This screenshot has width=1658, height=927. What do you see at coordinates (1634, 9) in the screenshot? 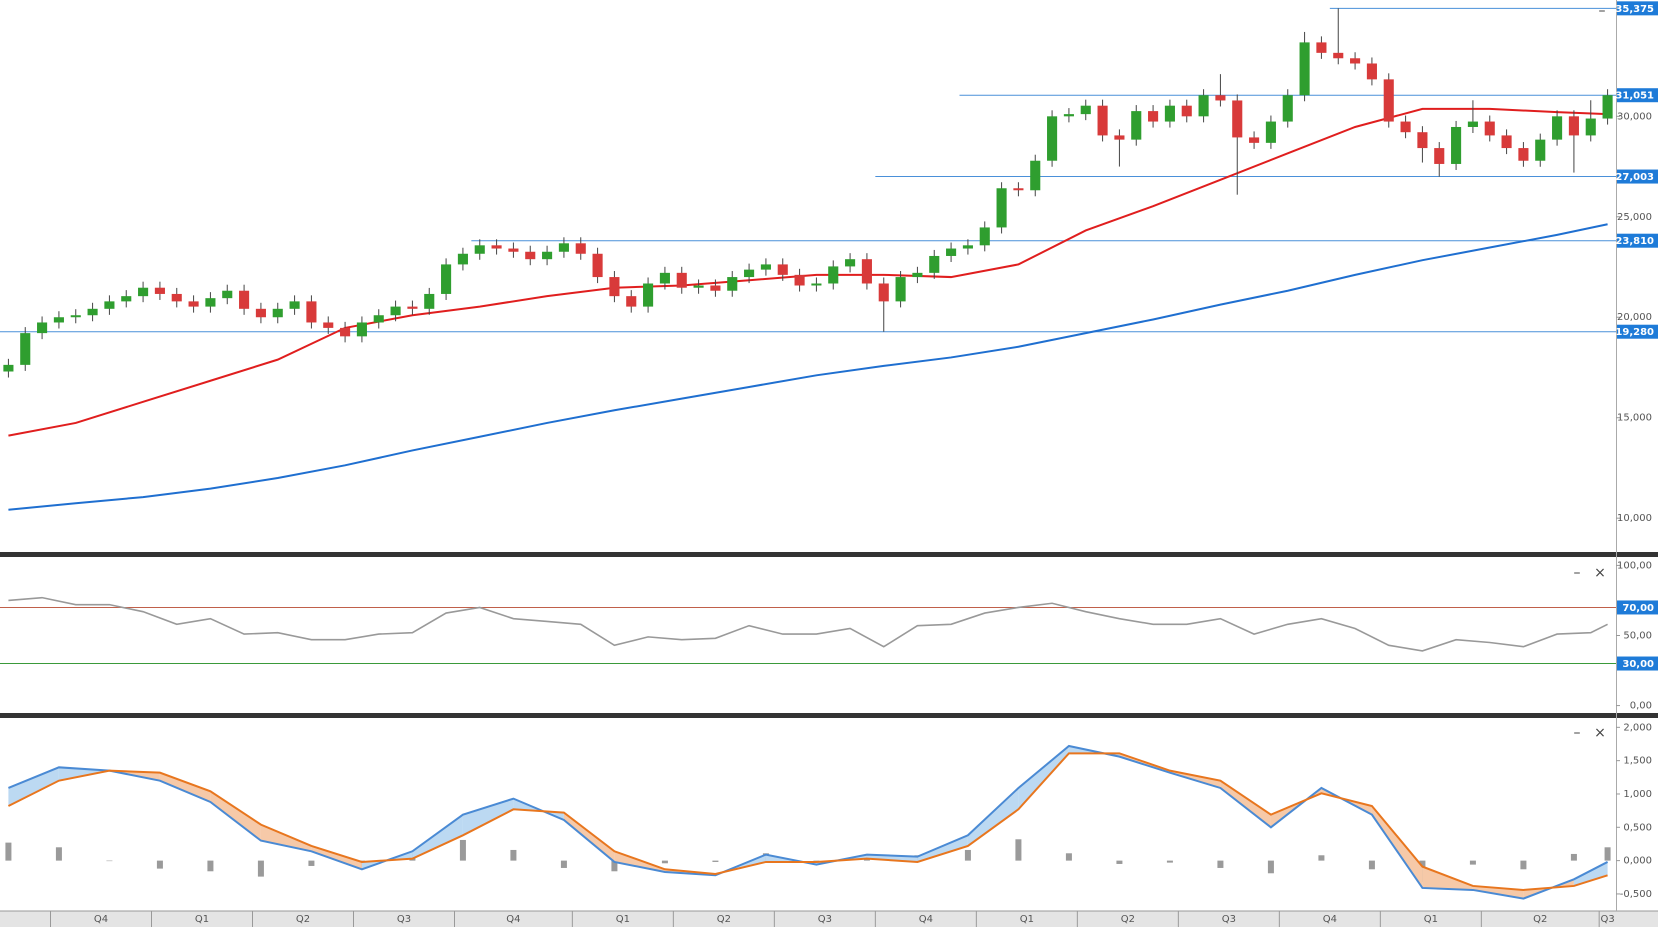
I see `level-label: 35,375` at bounding box center [1634, 9].